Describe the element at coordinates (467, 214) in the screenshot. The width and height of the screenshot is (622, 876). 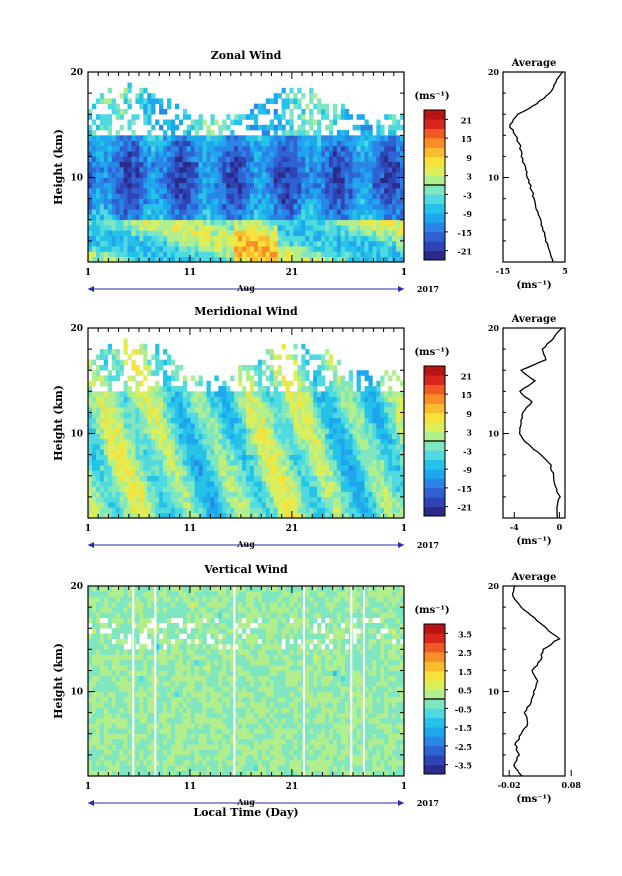
I see `colorbar-tick-label: -9` at that location.